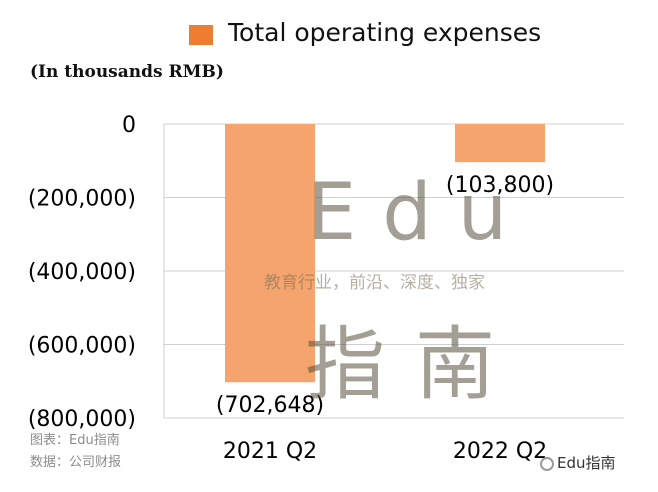 This screenshot has width=658, height=492. Describe the element at coordinates (127, 72) in the screenshot. I see `units-label: (In thousands RMB)` at that location.